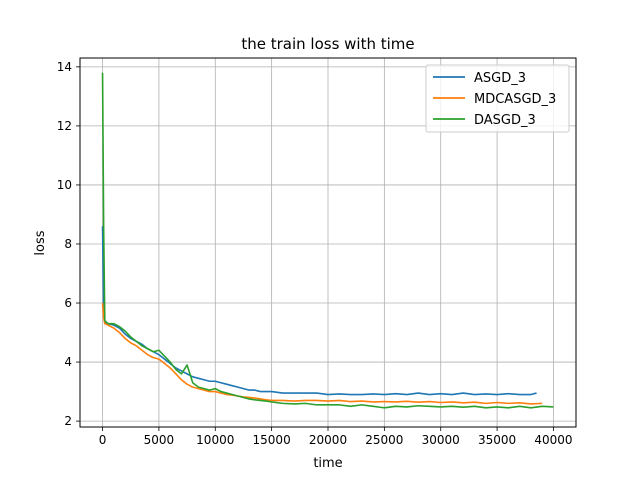 The image size is (640, 480). Describe the element at coordinates (441, 440) in the screenshot. I see `x-tick-label: 30000` at that location.